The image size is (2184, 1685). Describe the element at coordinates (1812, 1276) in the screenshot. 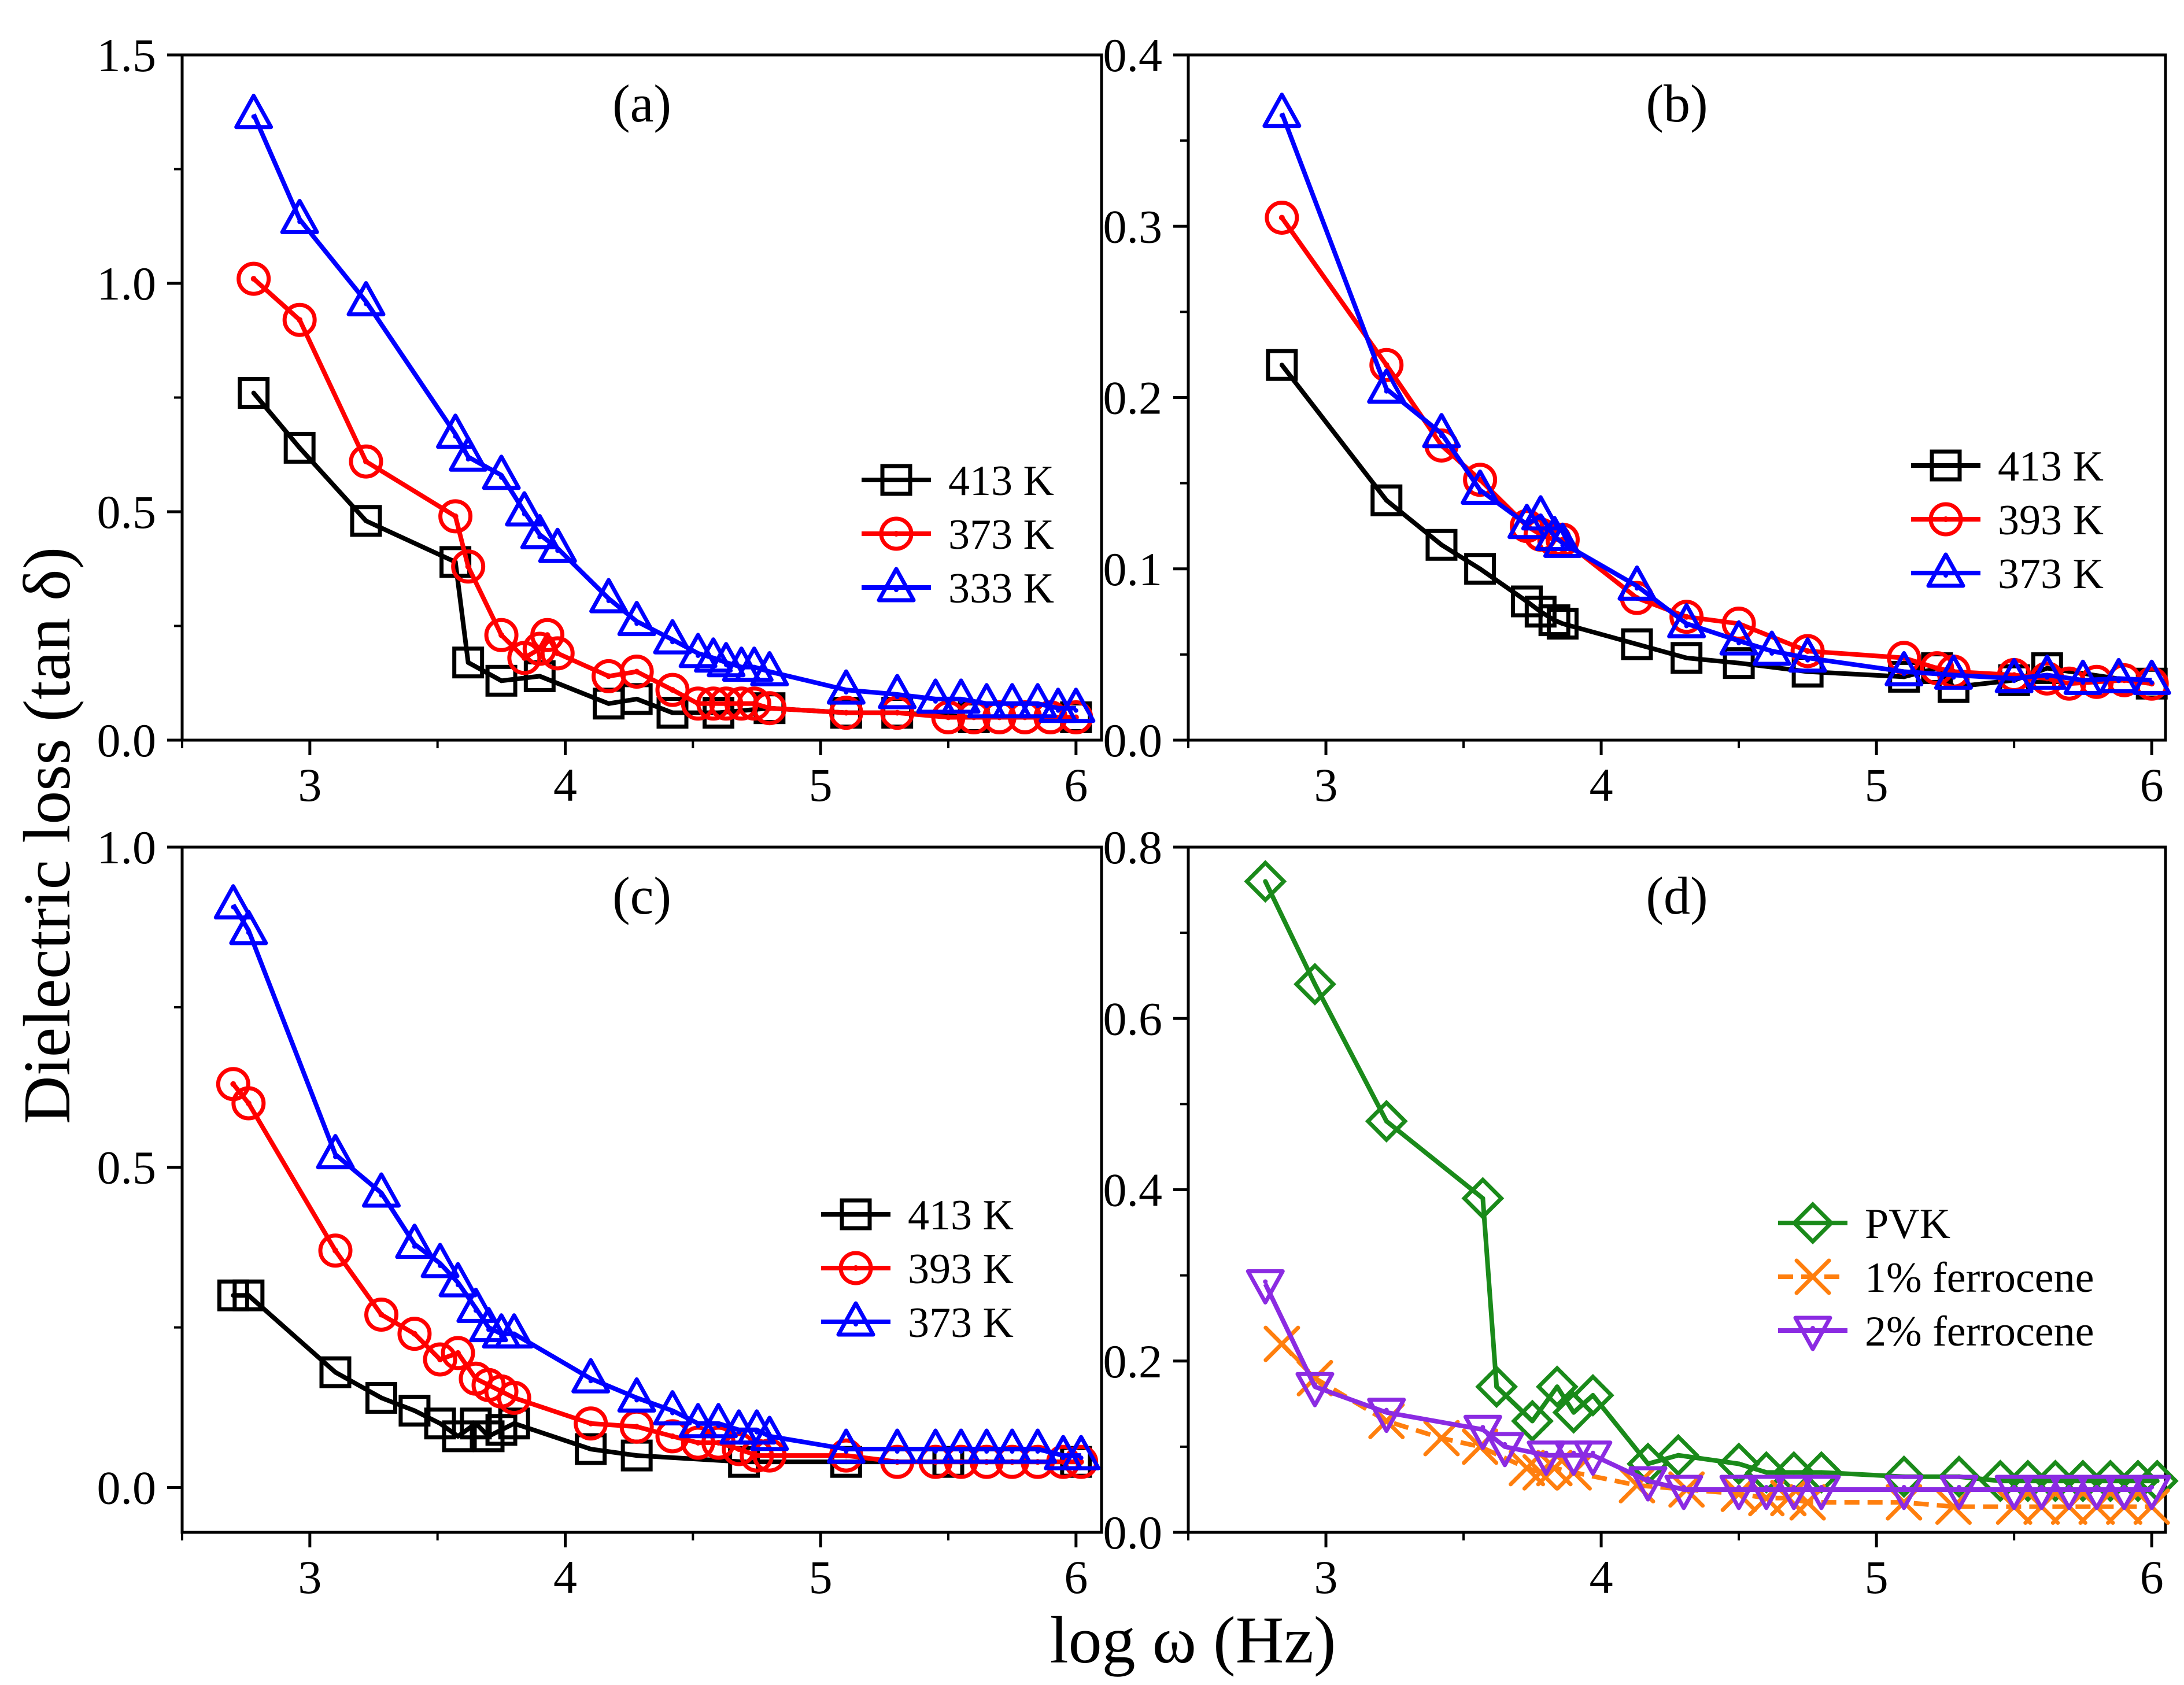

I see `legend-marker-d-1-ferrocene` at that location.